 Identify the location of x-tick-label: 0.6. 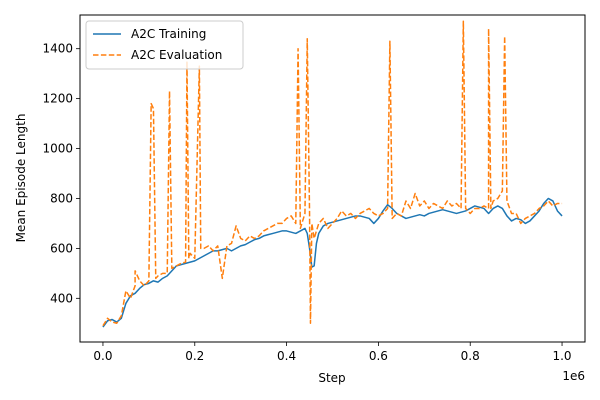
(378, 356).